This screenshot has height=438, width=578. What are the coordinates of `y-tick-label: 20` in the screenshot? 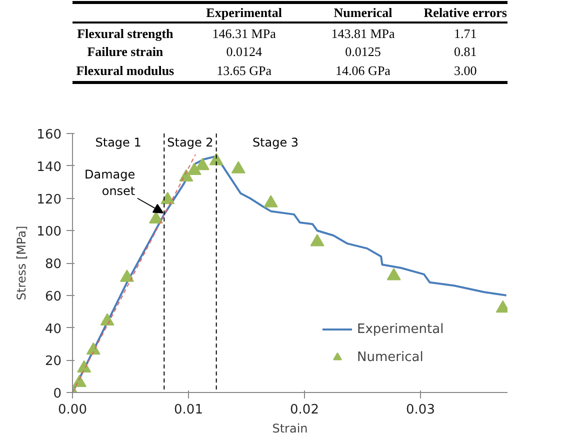 It's located at (53, 362).